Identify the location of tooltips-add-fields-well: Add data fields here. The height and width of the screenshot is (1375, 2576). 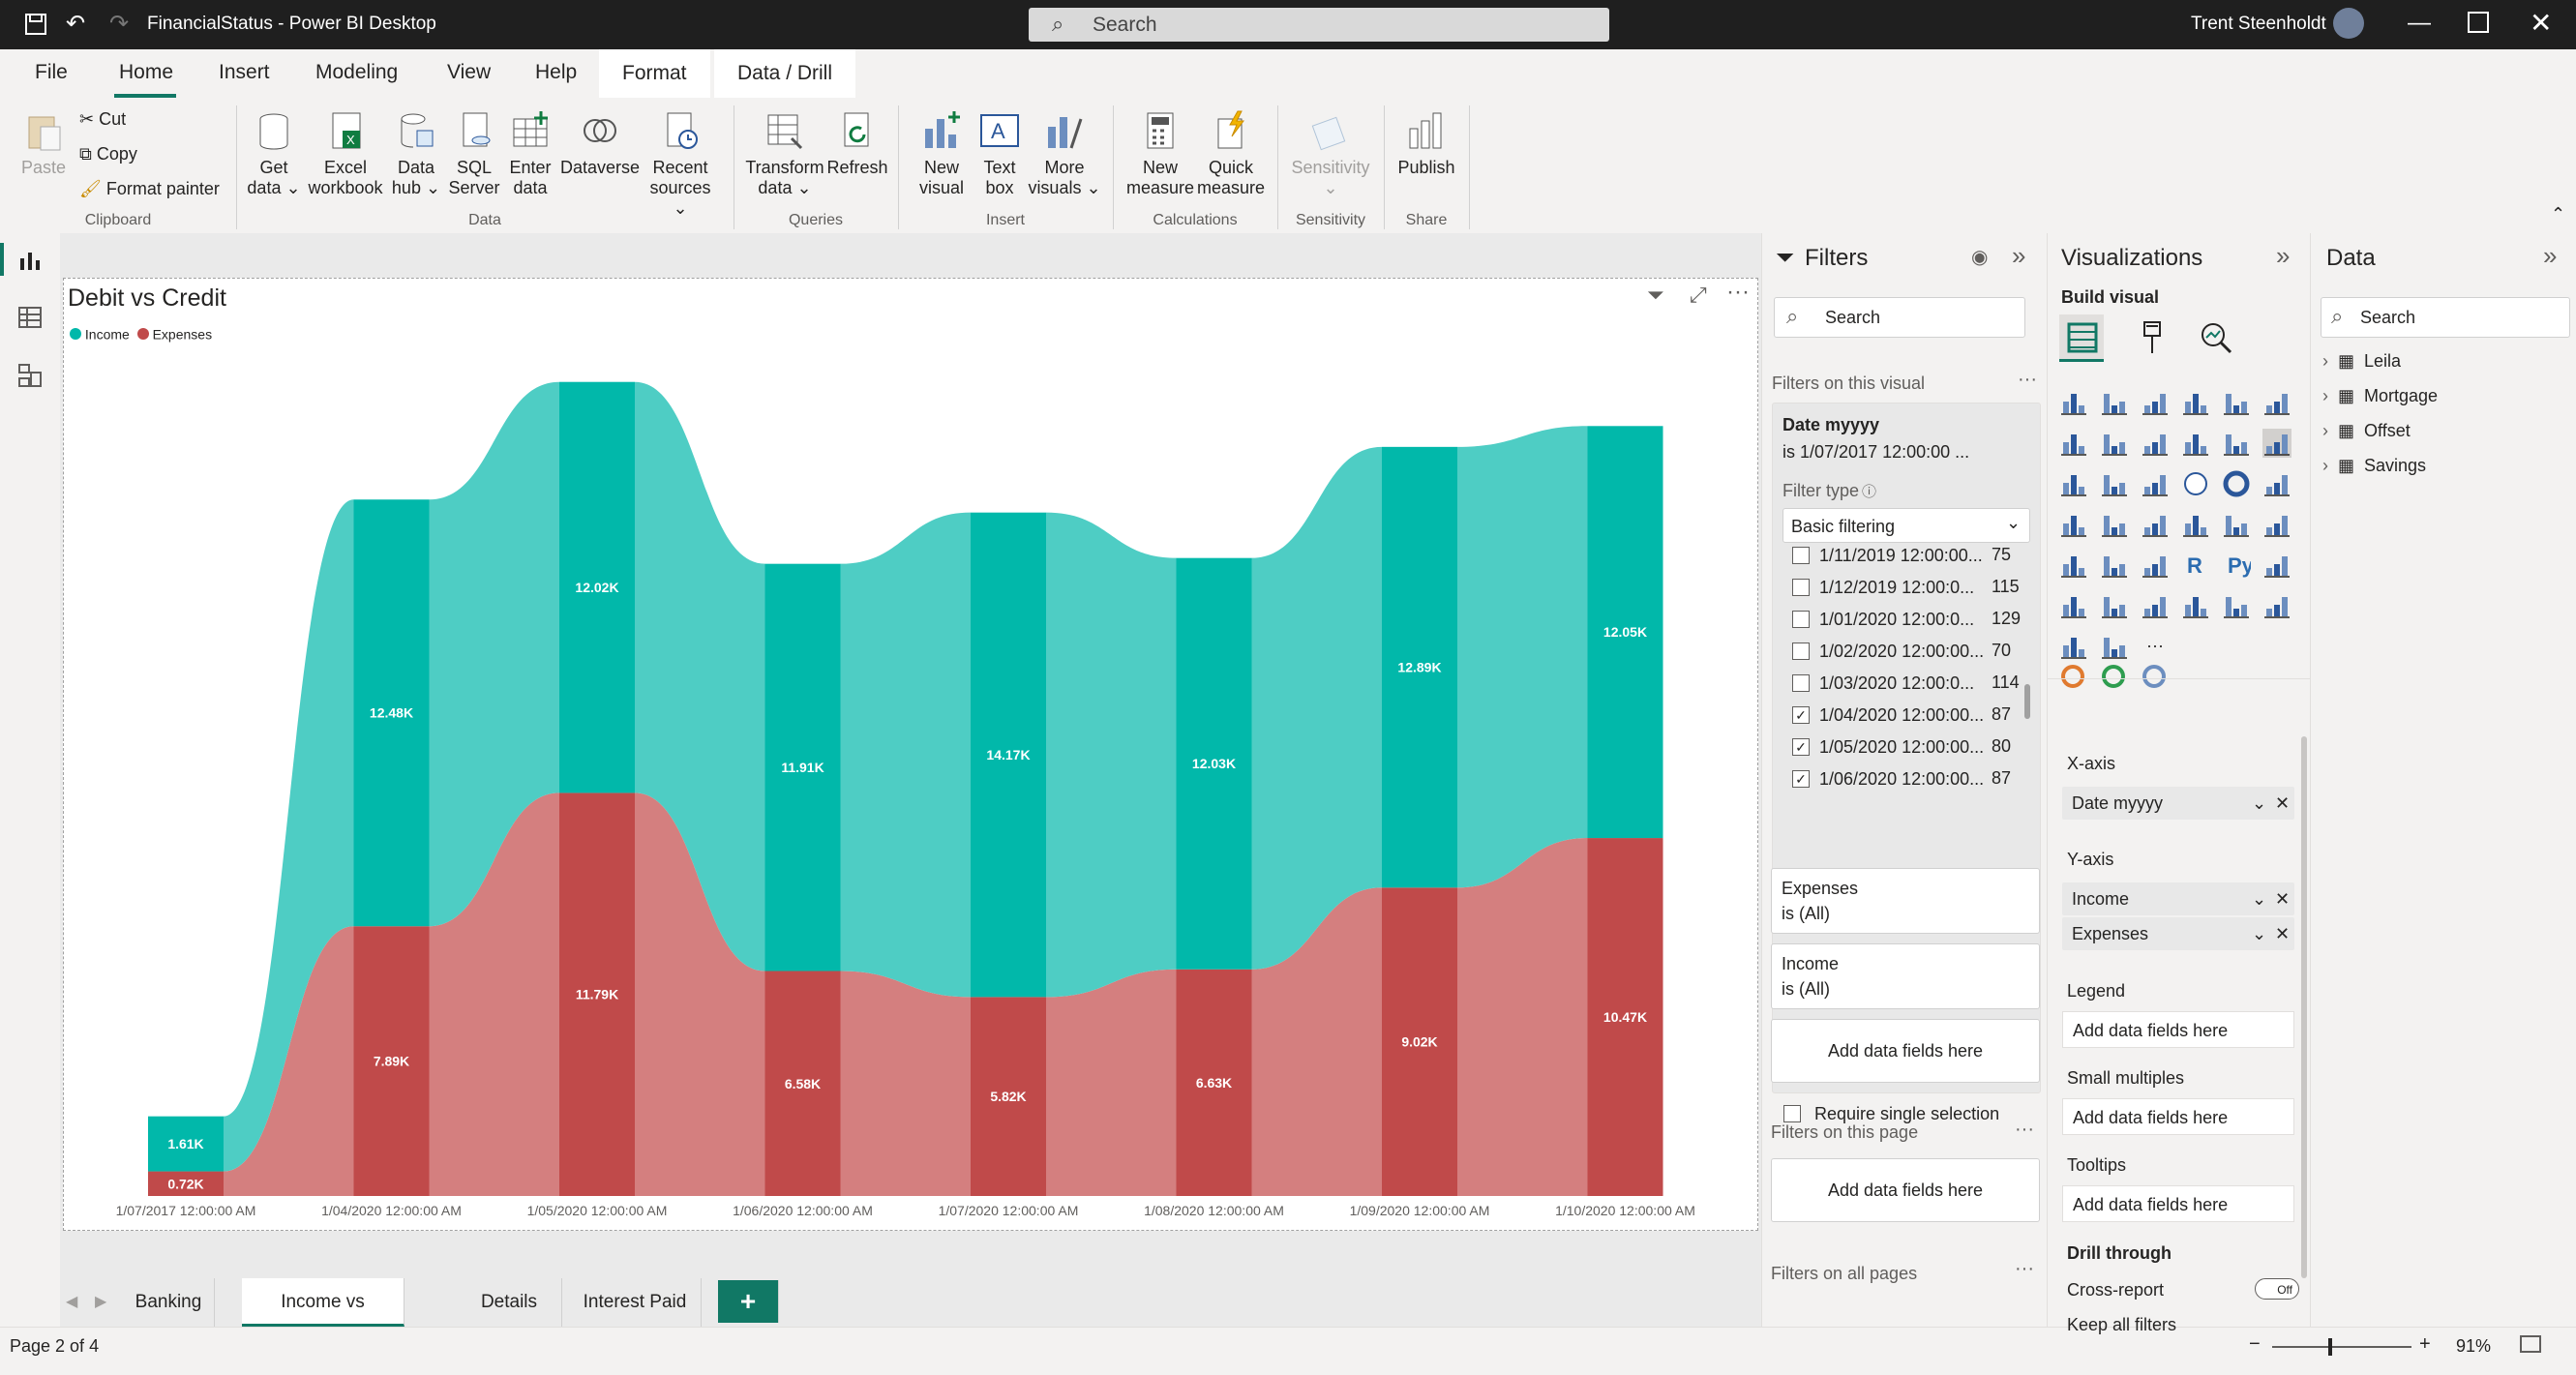
(2178, 1203).